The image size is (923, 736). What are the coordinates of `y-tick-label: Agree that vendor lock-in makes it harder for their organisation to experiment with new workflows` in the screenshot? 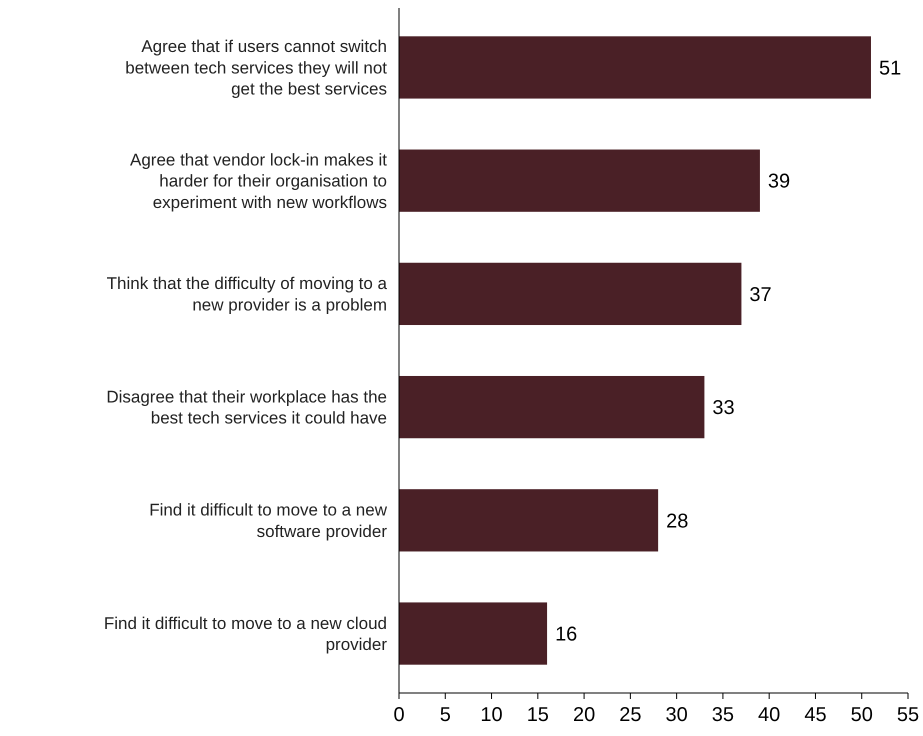 It's located at (259, 181).